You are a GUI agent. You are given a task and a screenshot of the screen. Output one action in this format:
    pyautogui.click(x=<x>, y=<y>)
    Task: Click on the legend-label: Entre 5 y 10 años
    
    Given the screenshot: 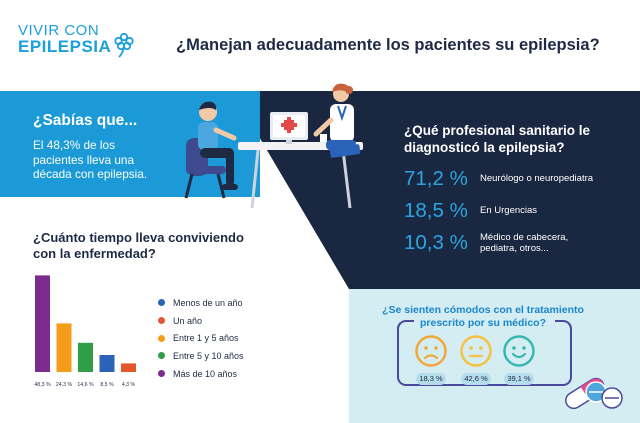 What is the action you would take?
    pyautogui.click(x=208, y=355)
    